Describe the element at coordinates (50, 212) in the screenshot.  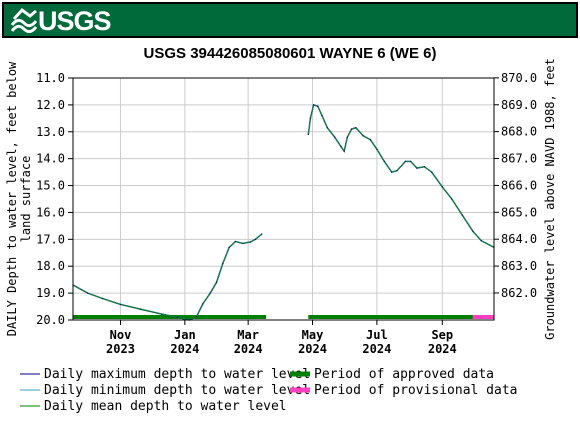
I see `left-tick-label: 16.0` at that location.